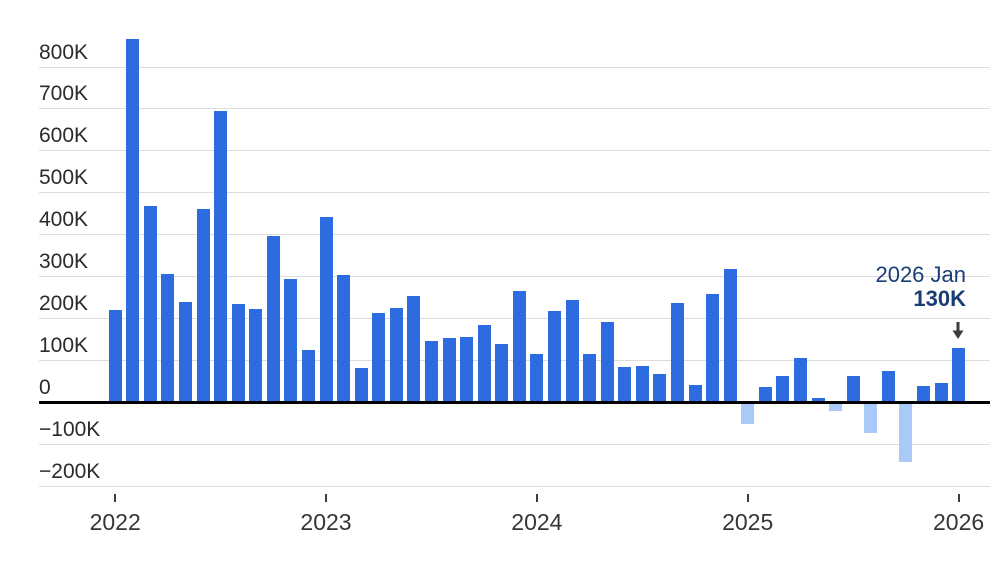 Image resolution: width=998 pixels, height=566 pixels. What do you see at coordinates (64, 346) in the screenshot?
I see `y-axis-label: 100K` at bounding box center [64, 346].